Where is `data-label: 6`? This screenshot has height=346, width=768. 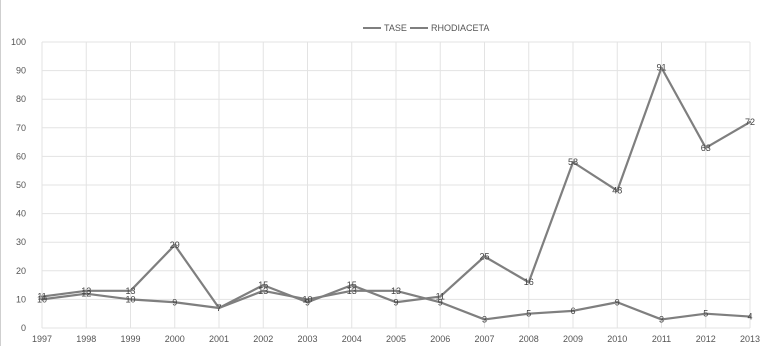
data-label: 6 is located at coordinates (572, 311).